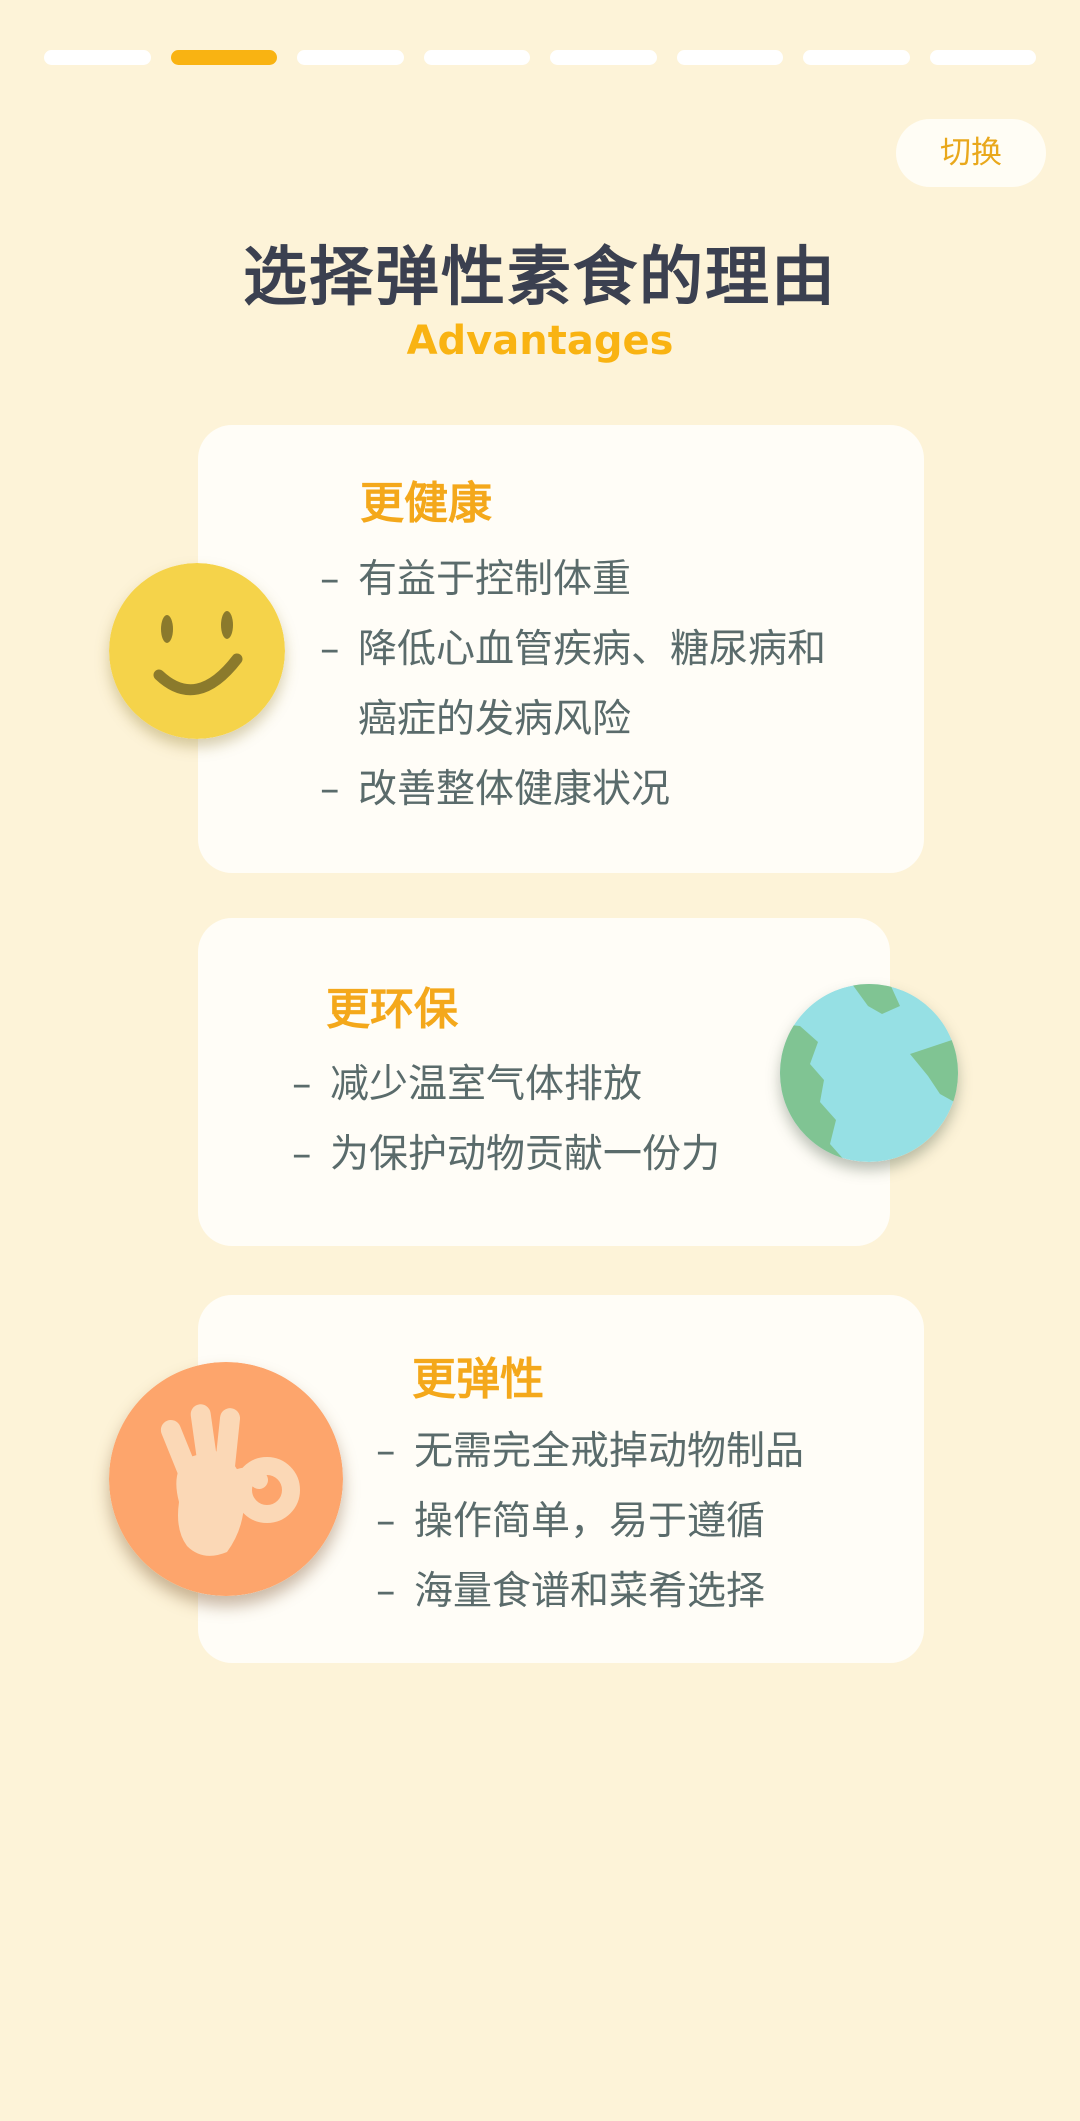 The image size is (1080, 2121). Describe the element at coordinates (571, 1591) in the screenshot. I see `list-item: – 海量食谱和菜肴选择` at that location.